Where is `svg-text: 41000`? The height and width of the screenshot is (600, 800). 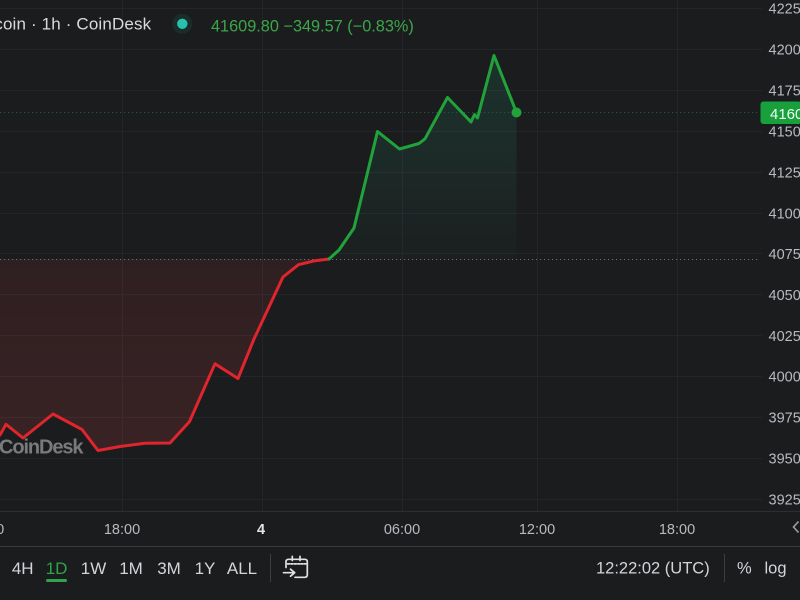 svg-text: 41000 is located at coordinates (784, 214).